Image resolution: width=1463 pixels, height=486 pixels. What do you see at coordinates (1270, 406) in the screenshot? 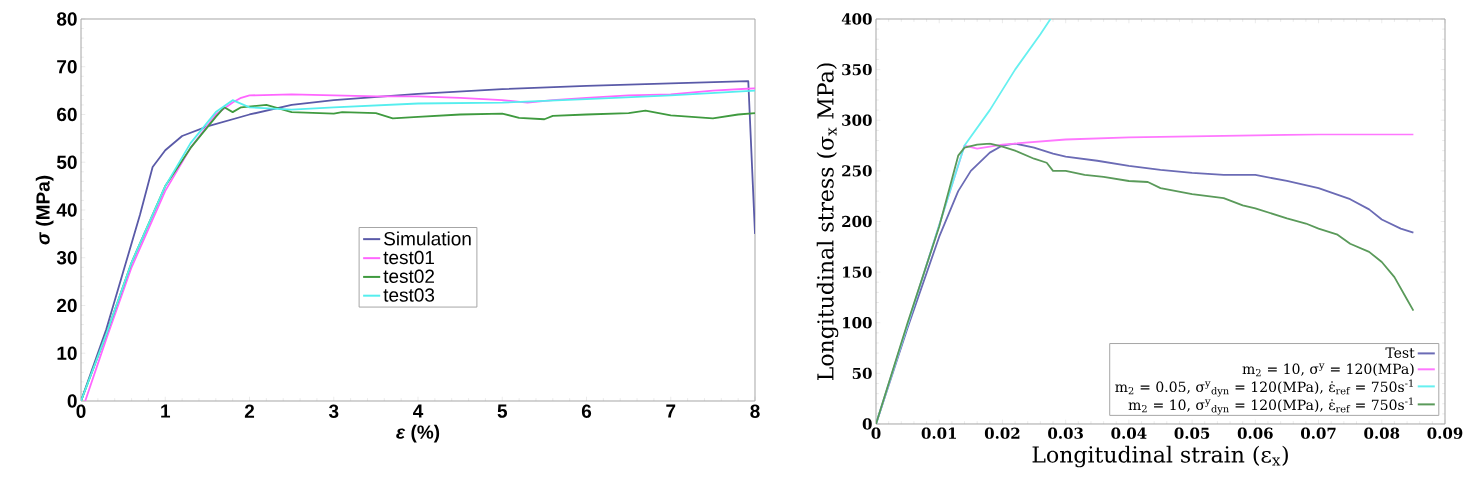
I see `text: m$_{2}$ = 10, σ$^{y}$$_{dyn}$ = 120(MPa), ε̇$_{ref}$ = 750s$^{-1}$` at bounding box center [1270, 406].